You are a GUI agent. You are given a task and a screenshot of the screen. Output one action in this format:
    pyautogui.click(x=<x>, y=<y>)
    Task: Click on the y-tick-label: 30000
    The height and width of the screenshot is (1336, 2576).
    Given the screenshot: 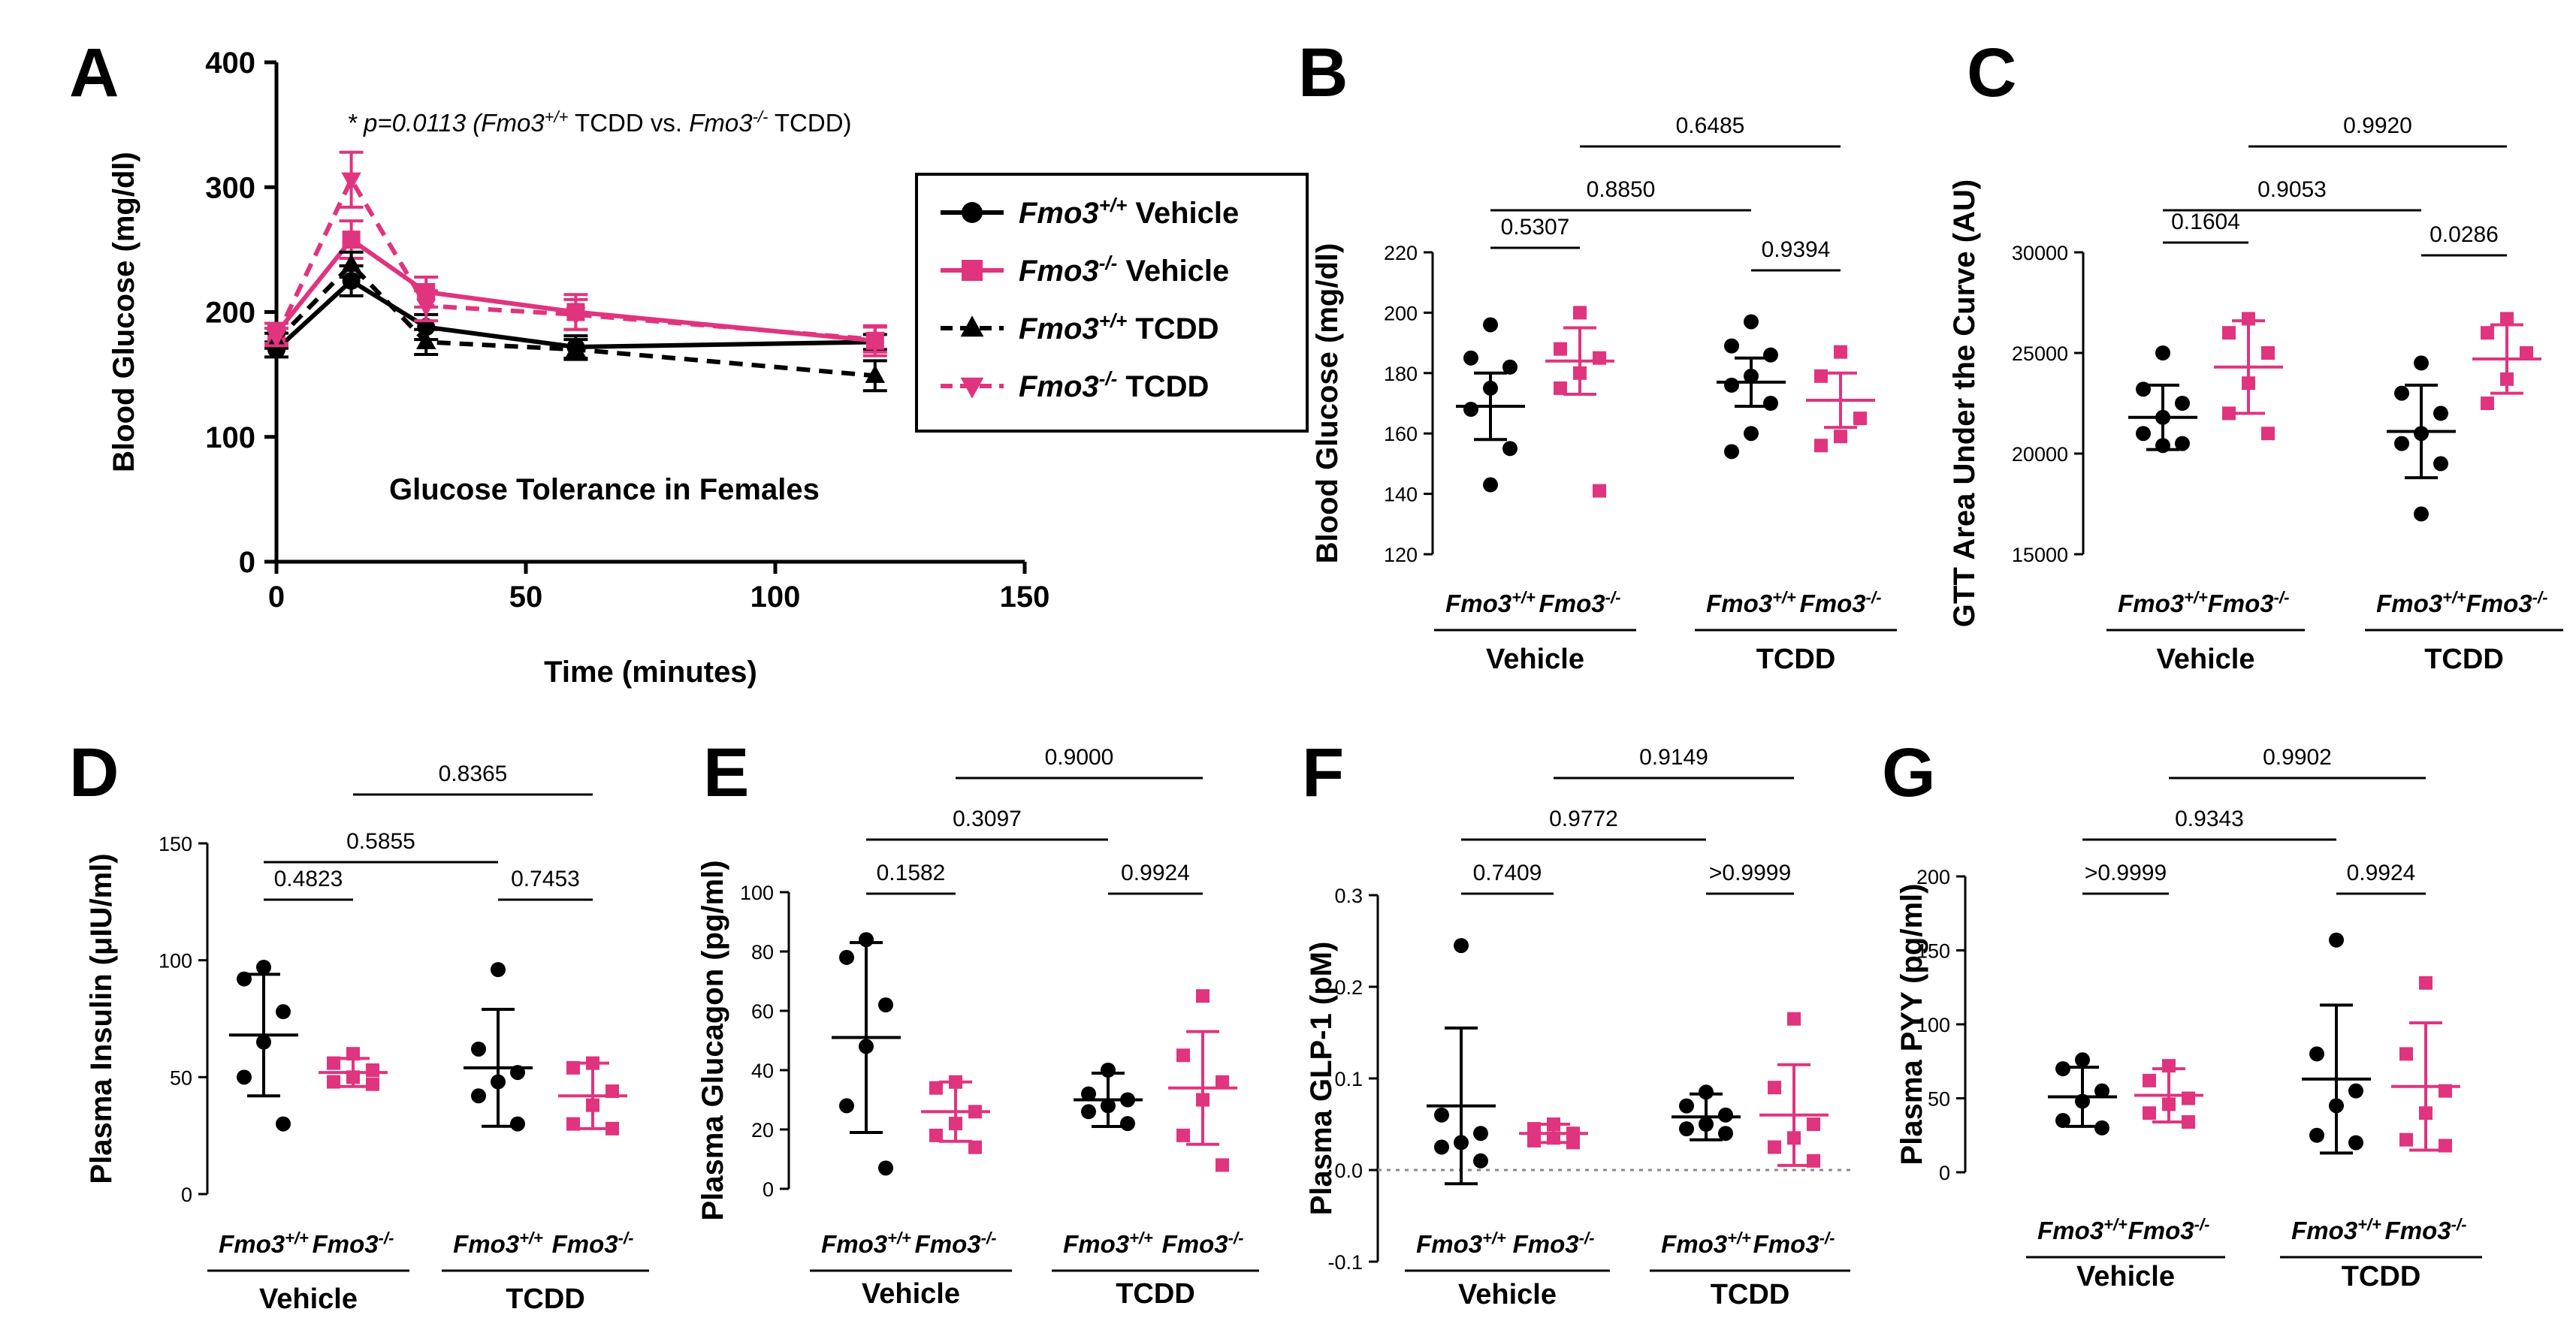 What is the action you would take?
    pyautogui.click(x=2040, y=253)
    